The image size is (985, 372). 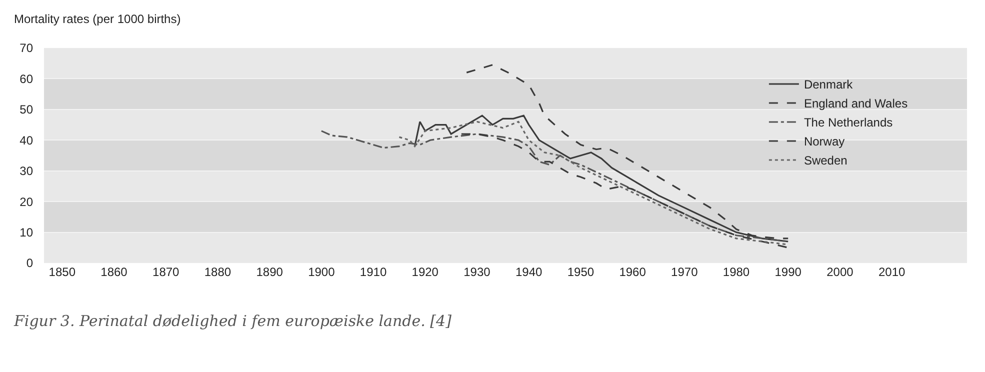 What do you see at coordinates (27, 109) in the screenshot?
I see `y-tick-label: 50` at bounding box center [27, 109].